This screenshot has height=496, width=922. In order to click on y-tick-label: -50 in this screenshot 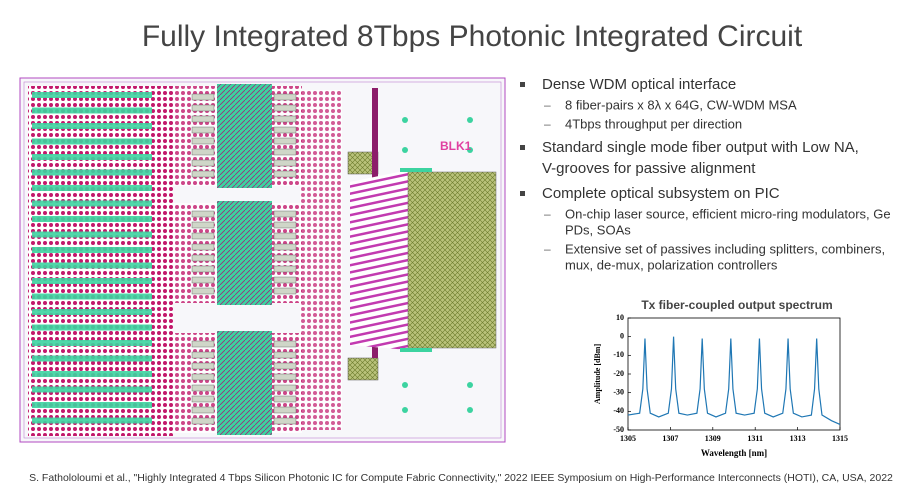, I will do `click(618, 429)`.